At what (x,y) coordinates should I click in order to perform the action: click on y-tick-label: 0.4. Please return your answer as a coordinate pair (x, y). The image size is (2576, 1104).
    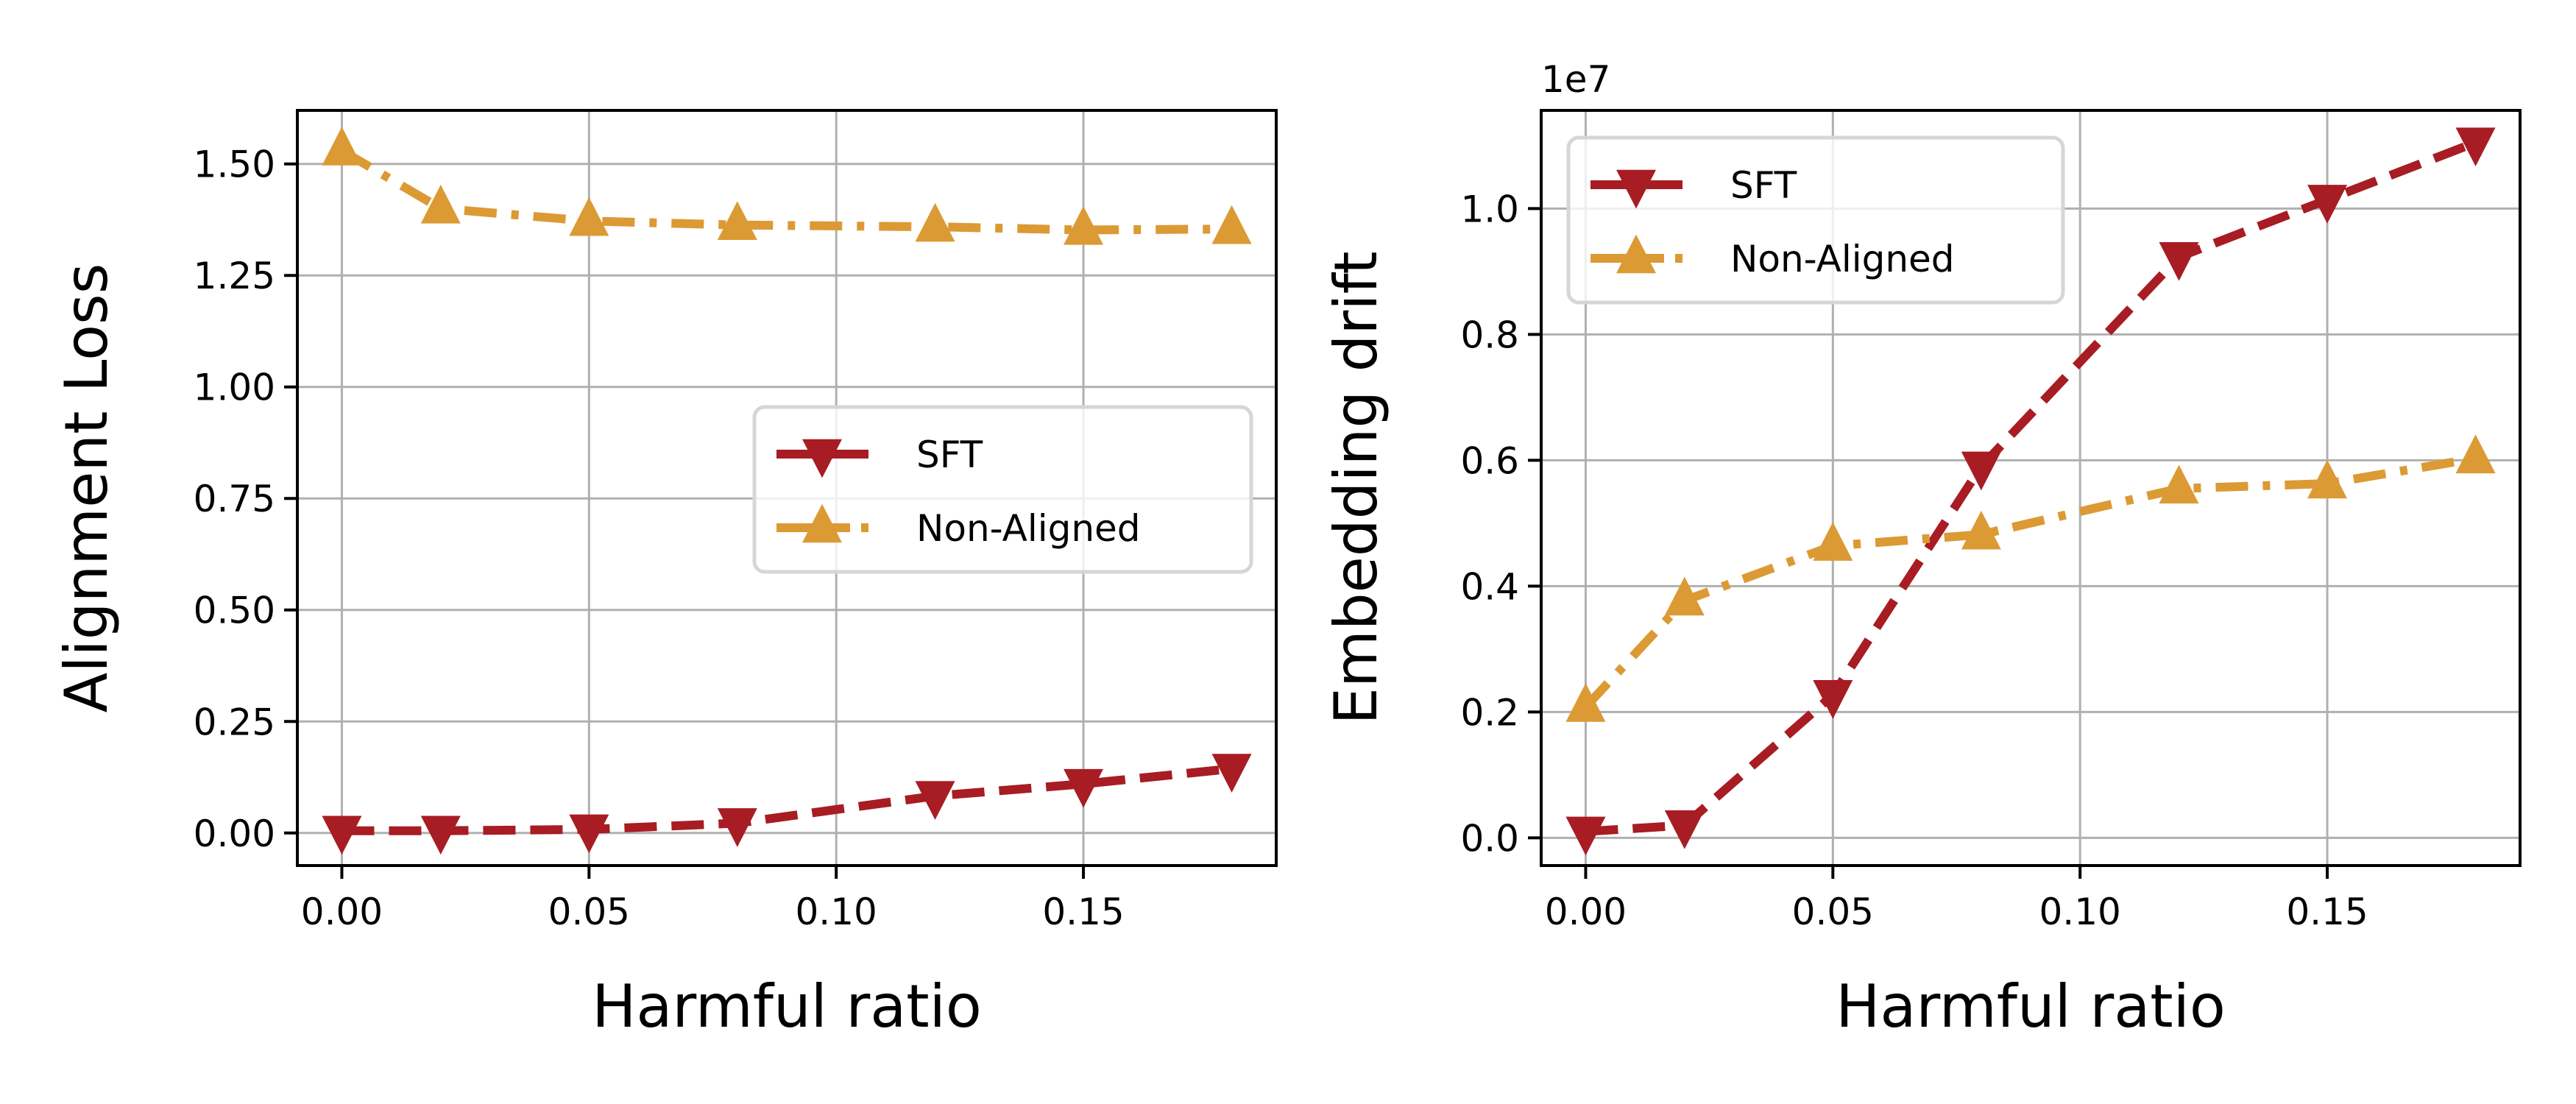
    Looking at the image, I should click on (1489, 586).